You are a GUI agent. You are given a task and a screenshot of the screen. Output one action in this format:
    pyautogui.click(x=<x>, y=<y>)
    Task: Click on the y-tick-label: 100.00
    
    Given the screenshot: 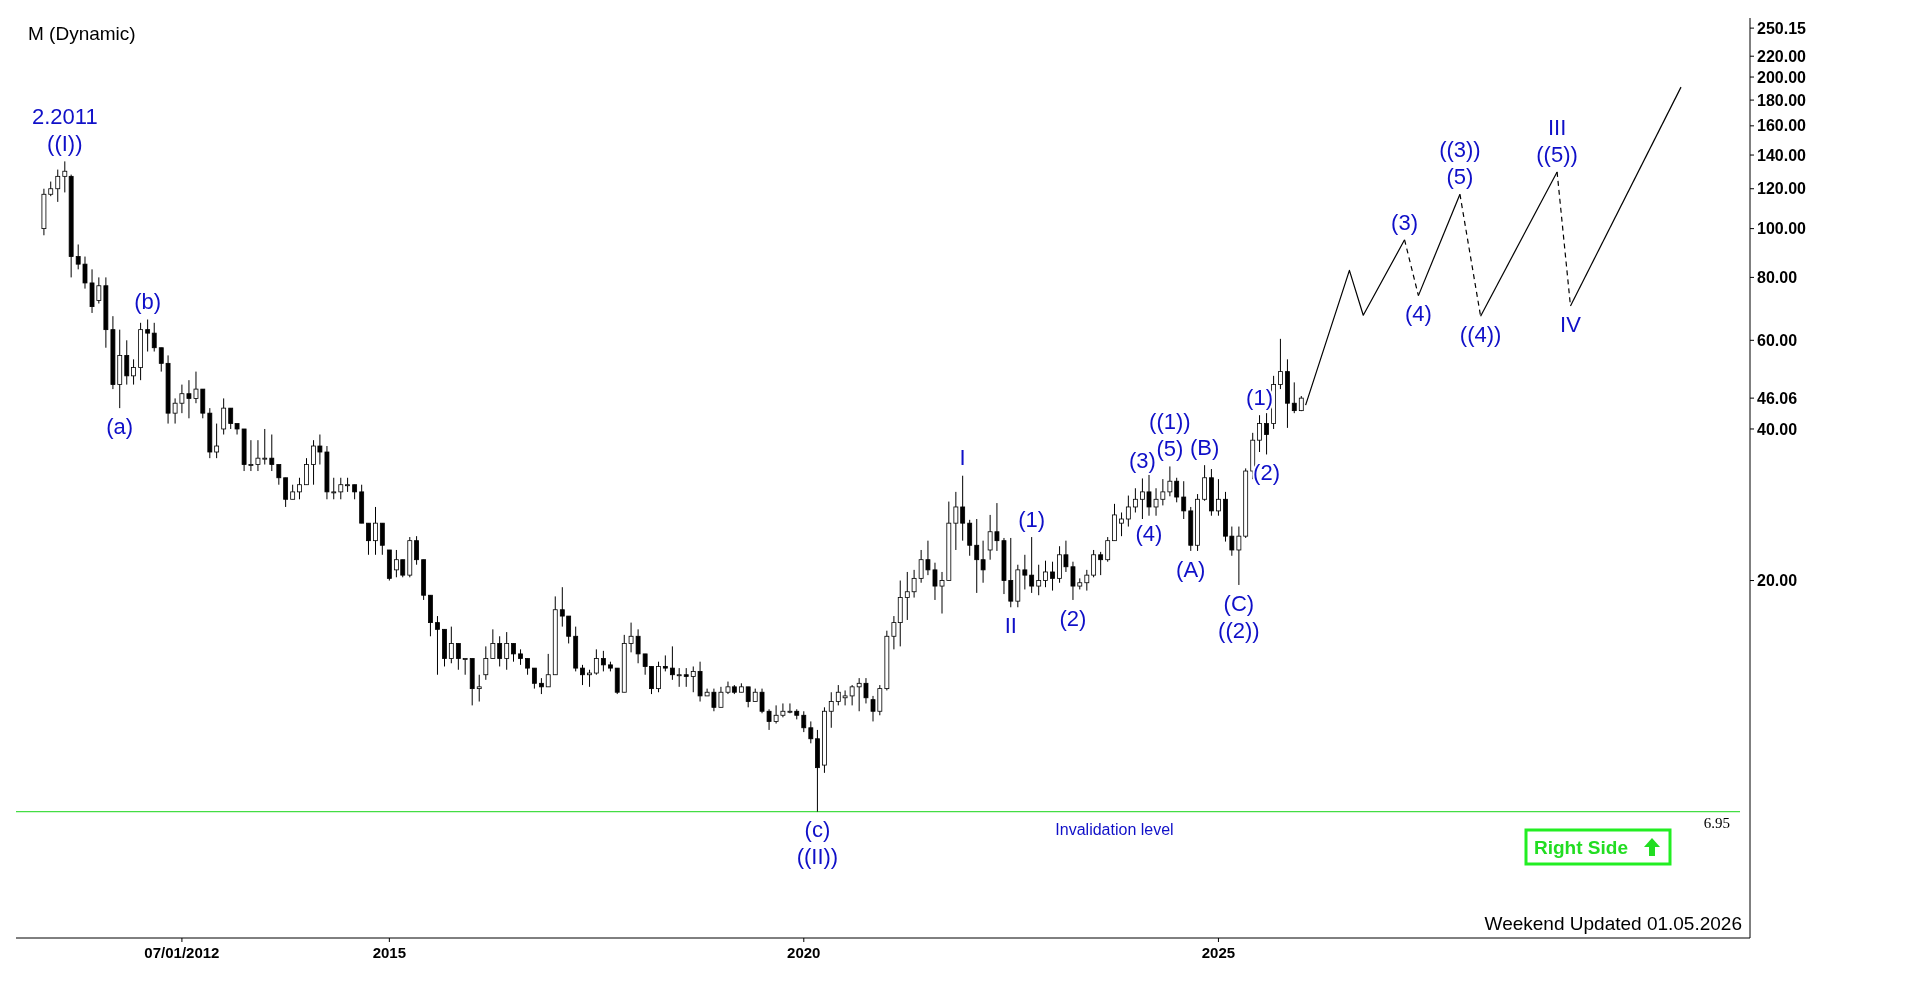 What is the action you would take?
    pyautogui.click(x=1782, y=229)
    